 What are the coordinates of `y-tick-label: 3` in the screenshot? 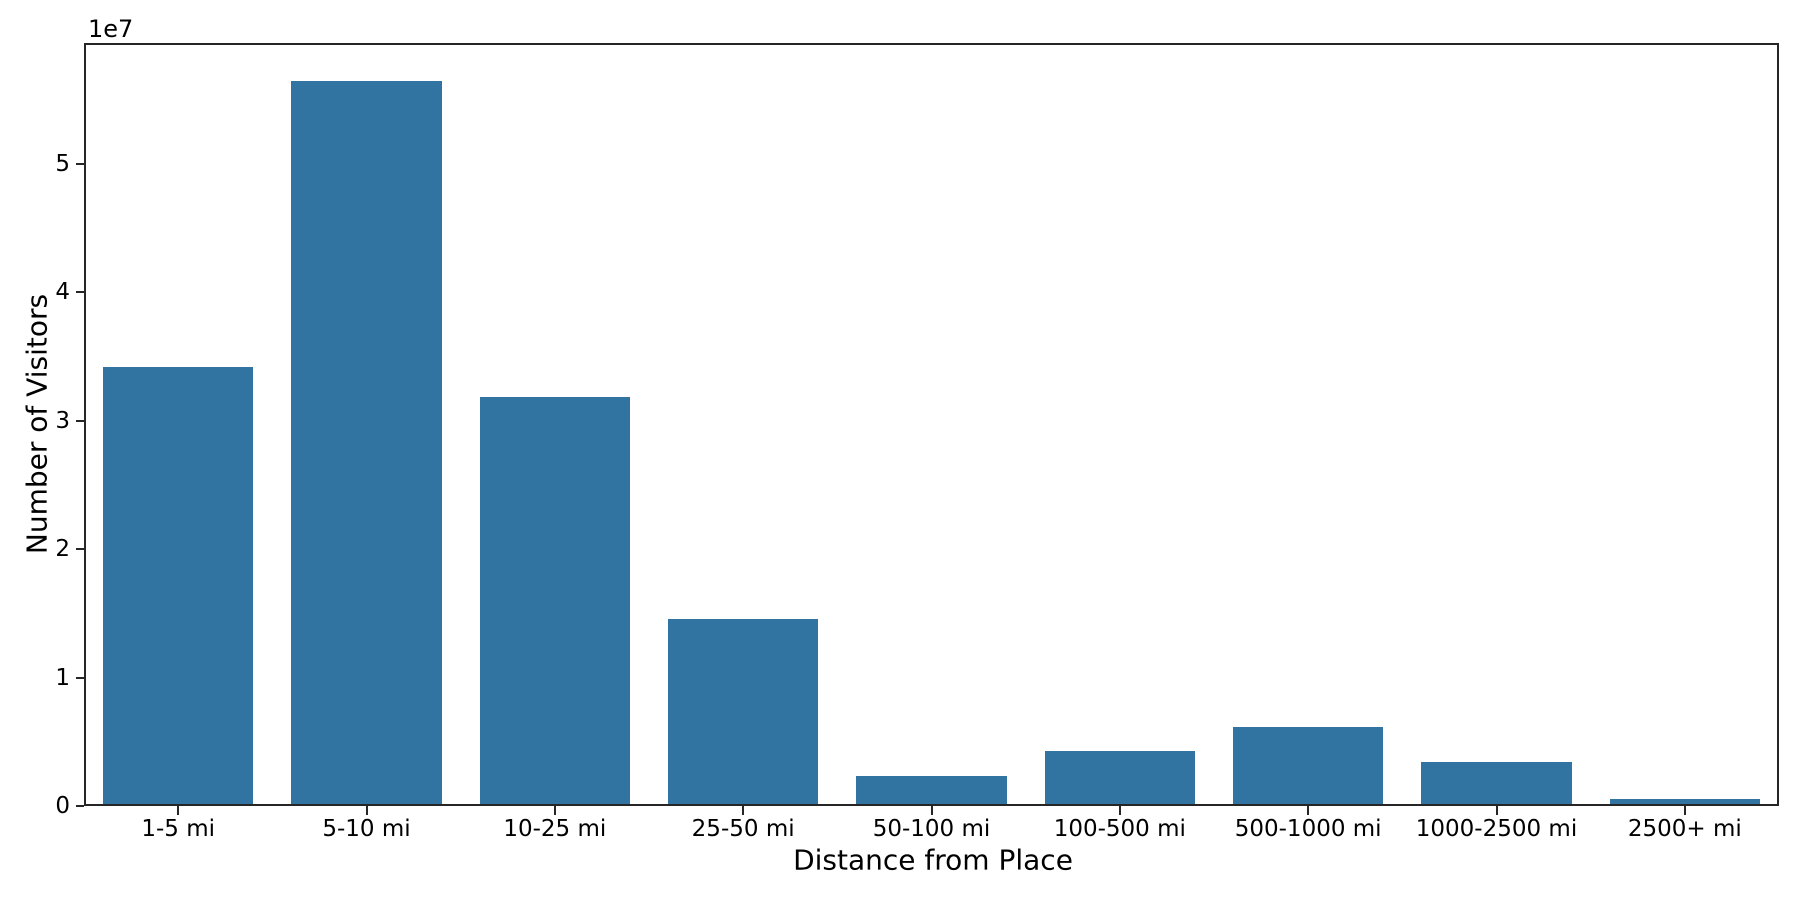 It's located at (62, 420).